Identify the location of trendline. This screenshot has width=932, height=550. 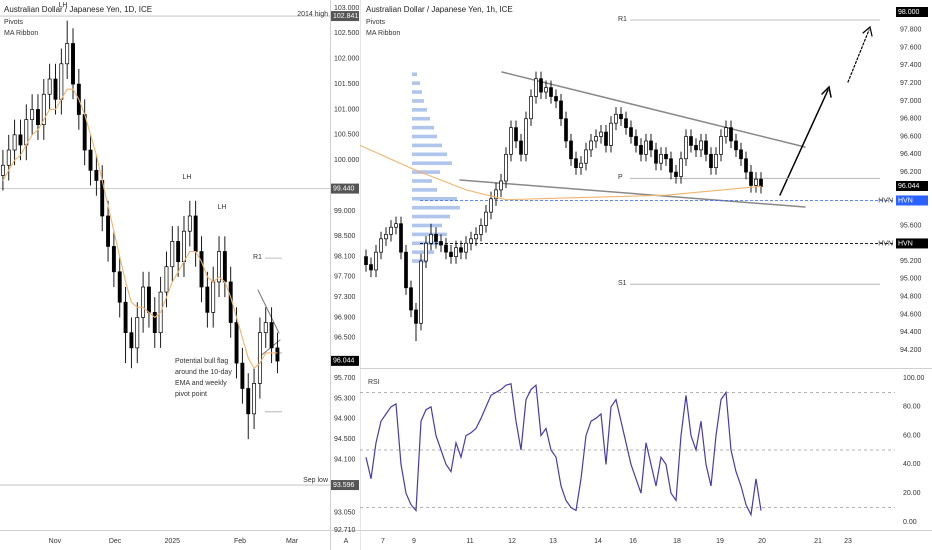
(632, 193).